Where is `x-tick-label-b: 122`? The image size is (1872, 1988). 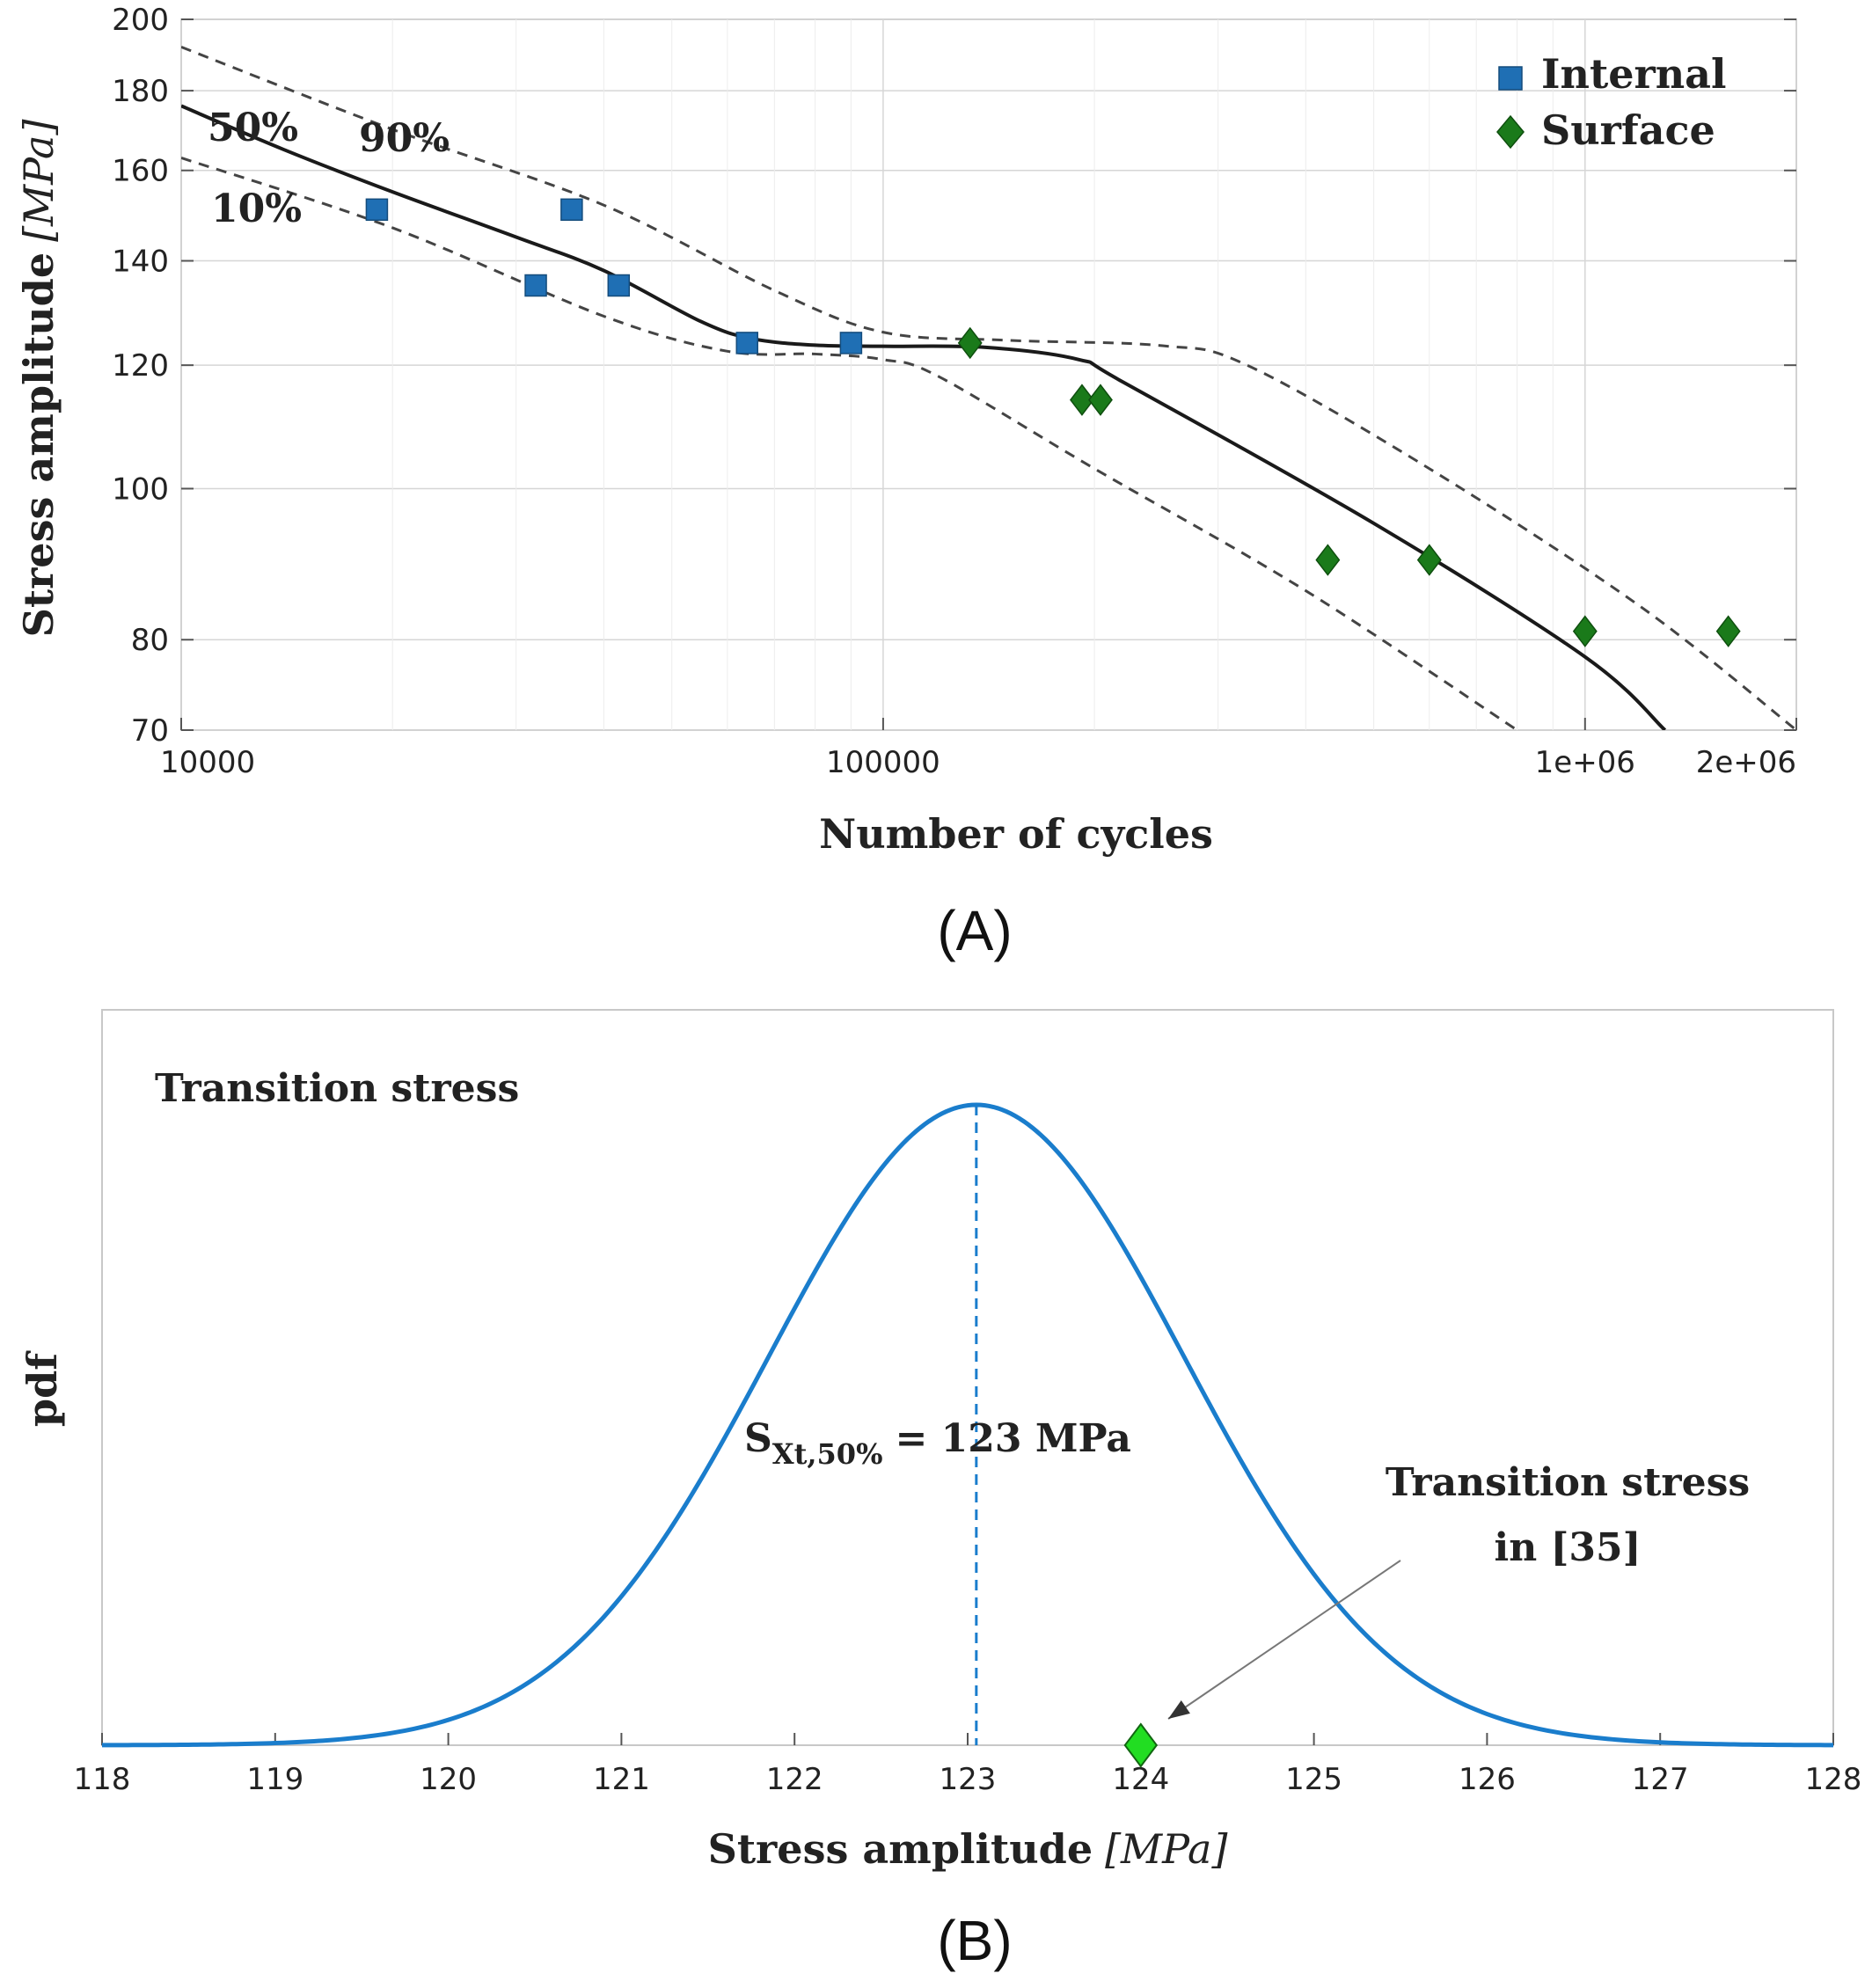
x-tick-label-b: 122 is located at coordinates (794, 1779).